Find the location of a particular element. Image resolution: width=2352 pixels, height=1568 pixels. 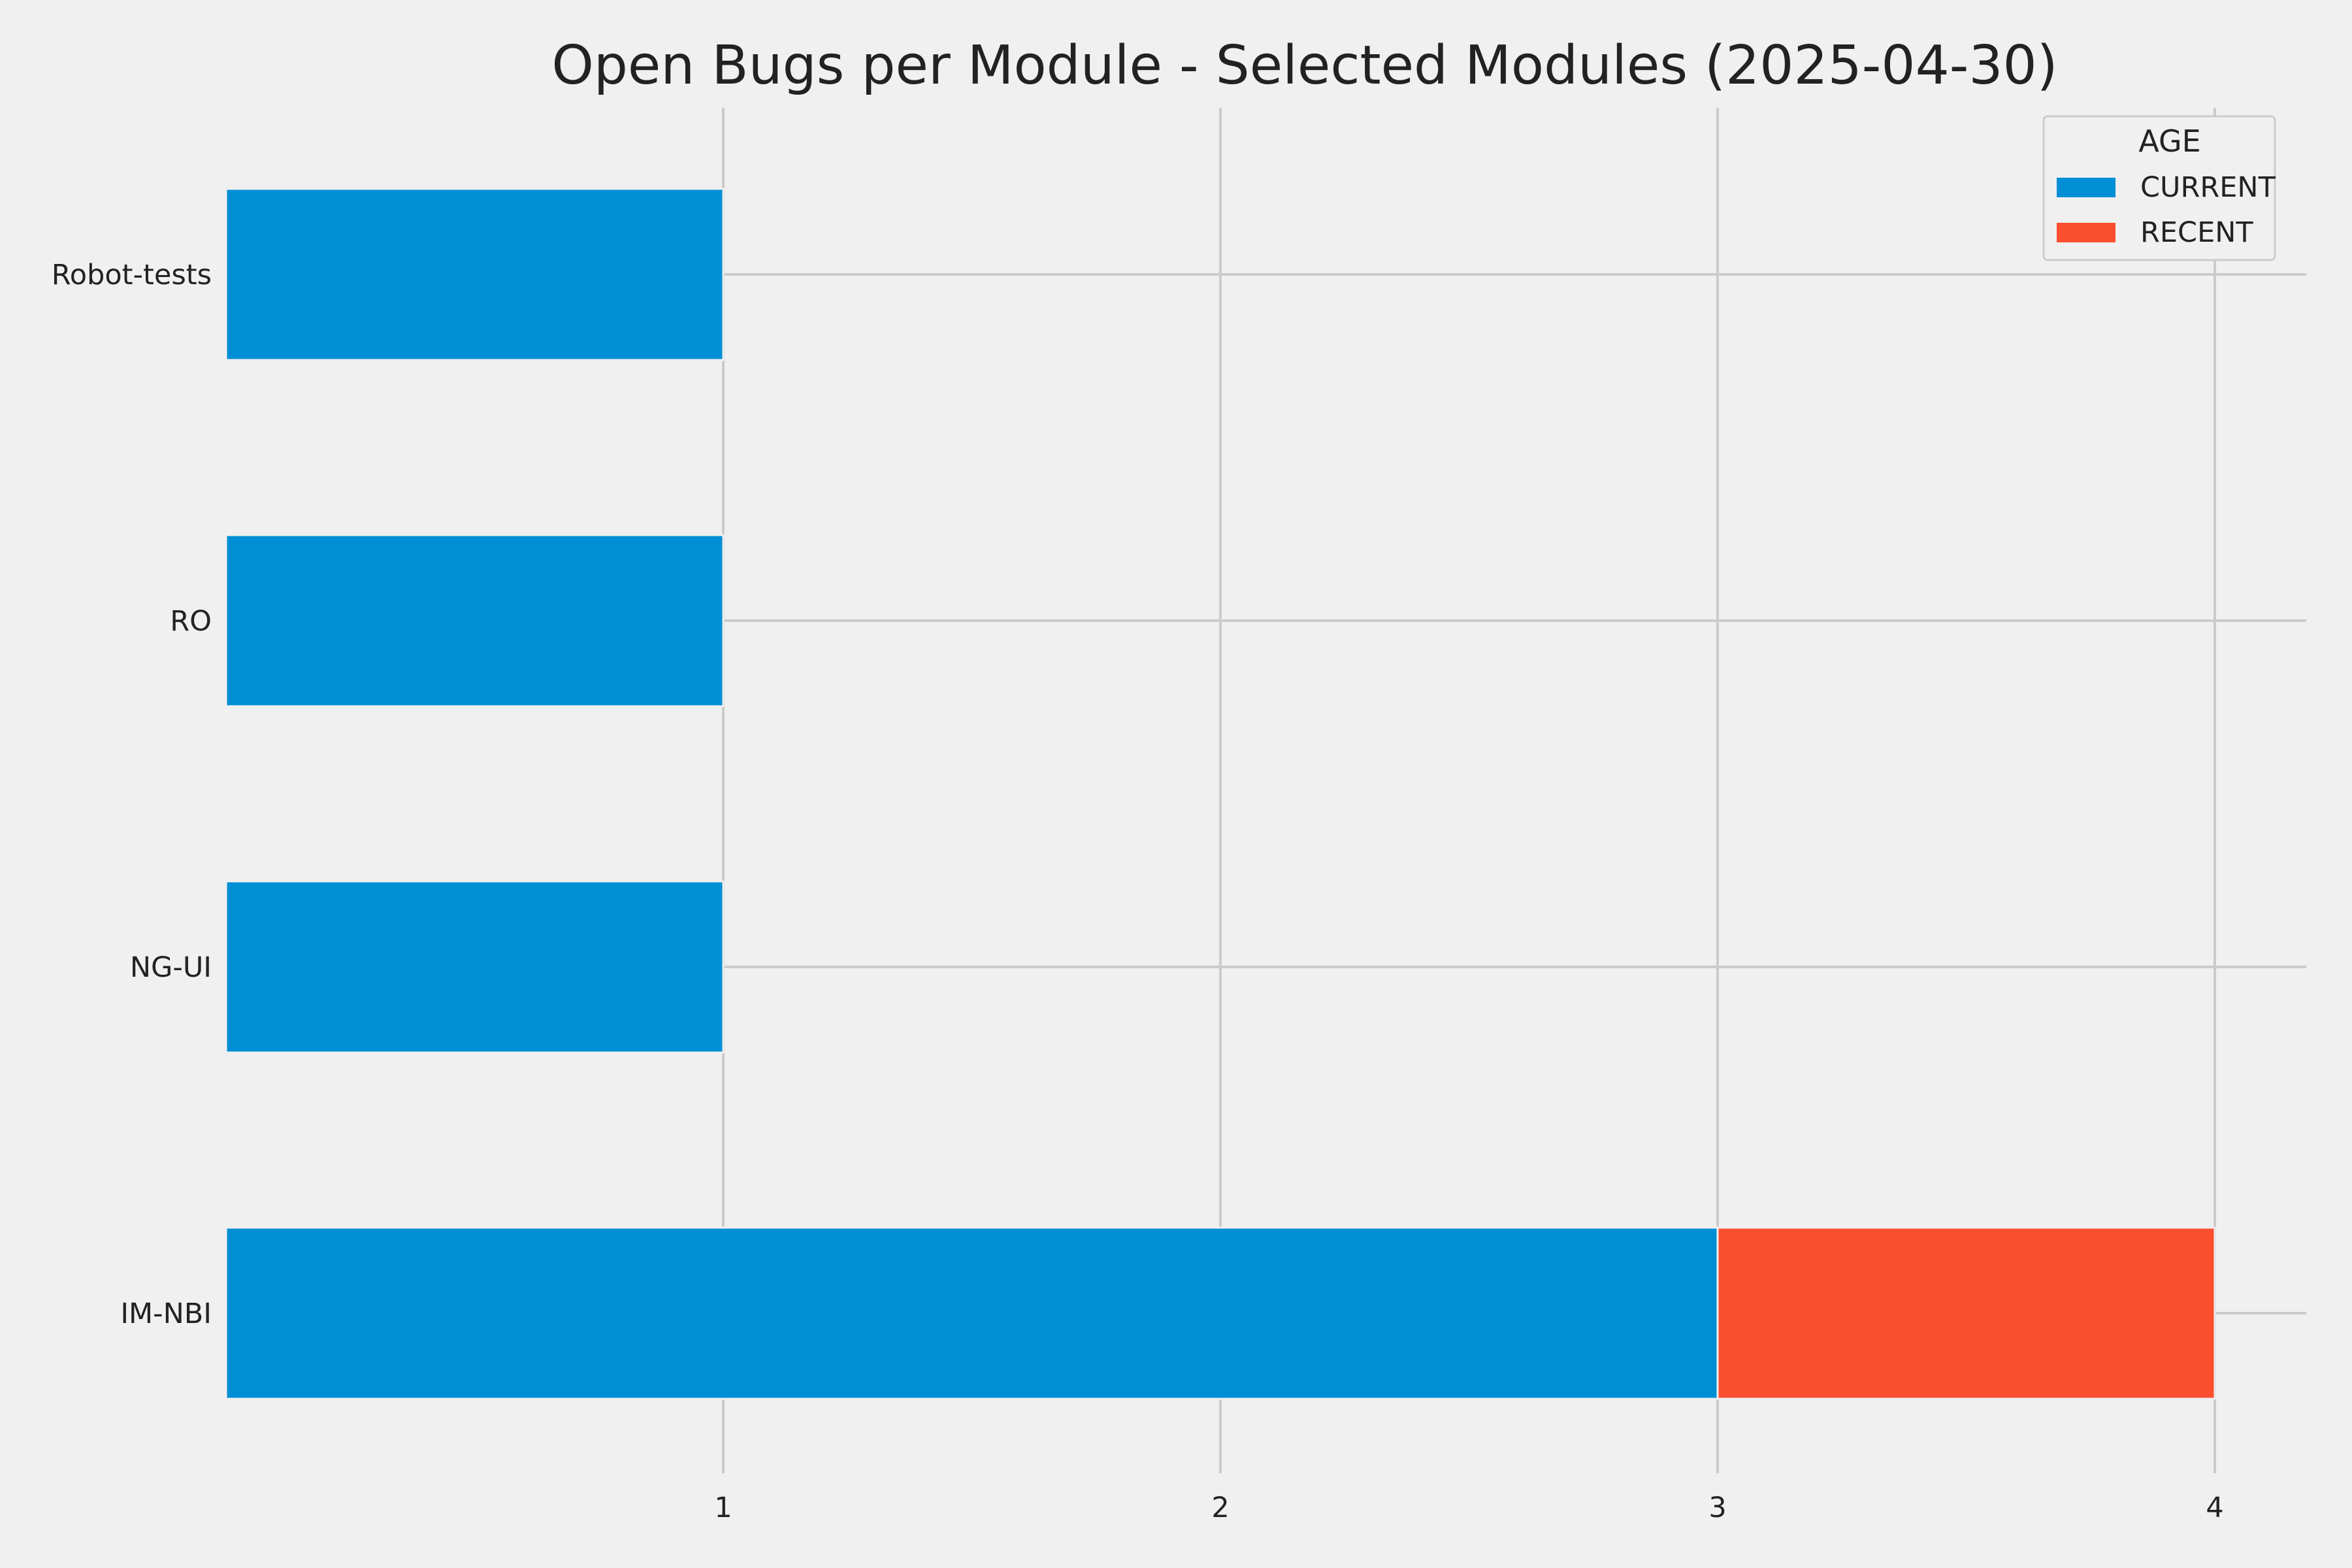

legend-swatch-recent is located at coordinates (2086, 232).